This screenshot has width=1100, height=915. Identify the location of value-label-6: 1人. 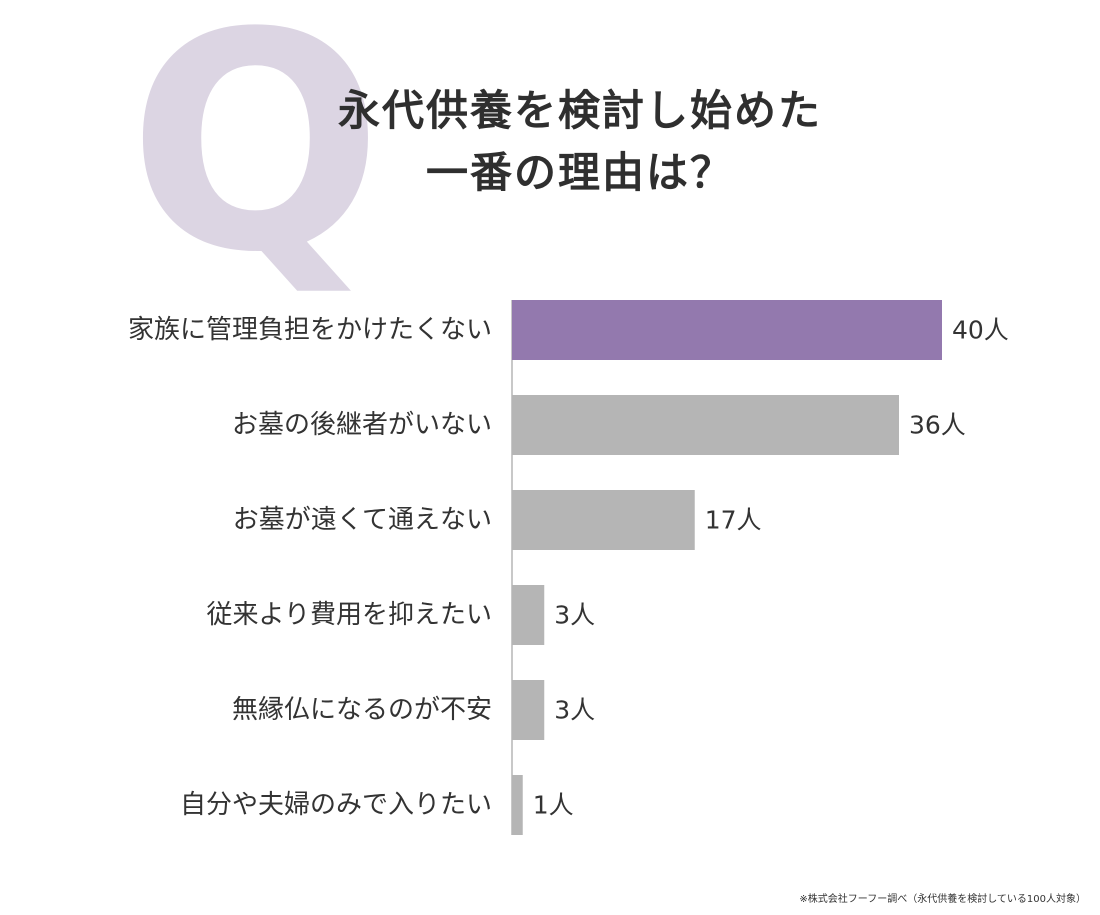
(553, 805).